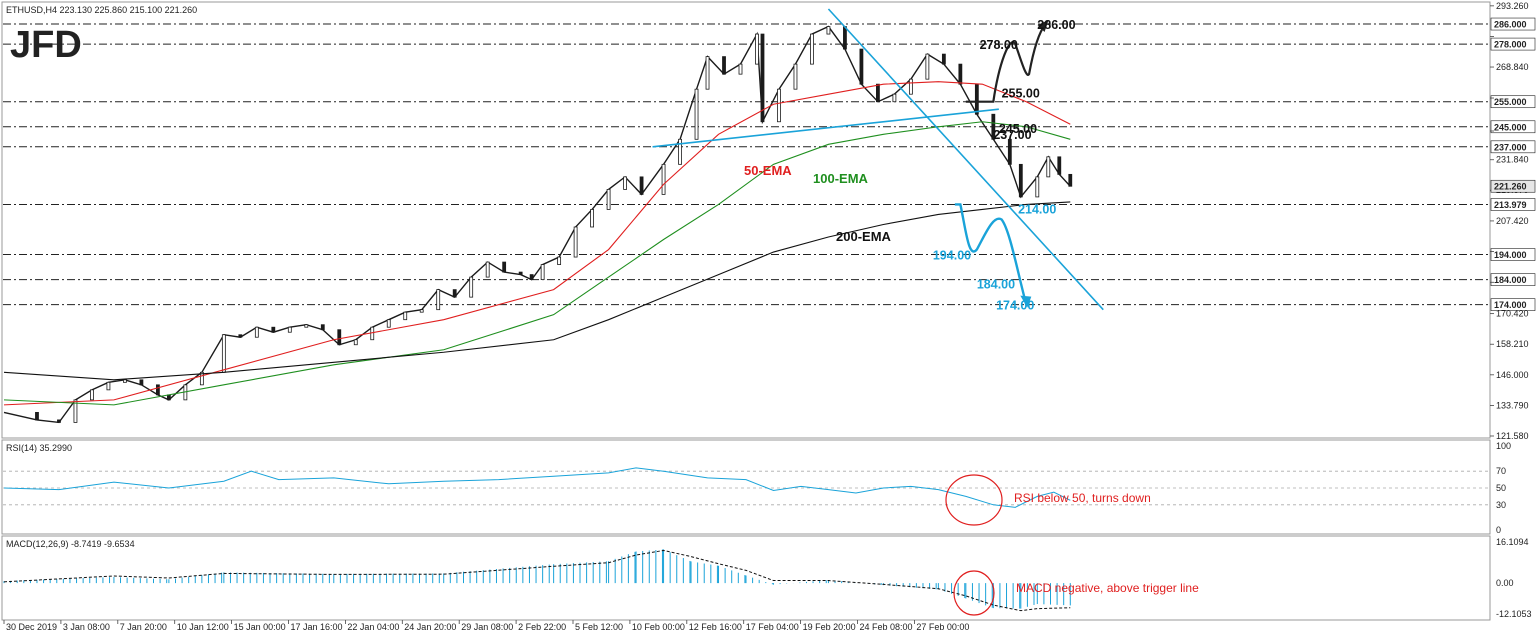 Image resolution: width=1536 pixels, height=636 pixels. I want to click on time-tick-label: 15 Jan 00:00, so click(260, 627).